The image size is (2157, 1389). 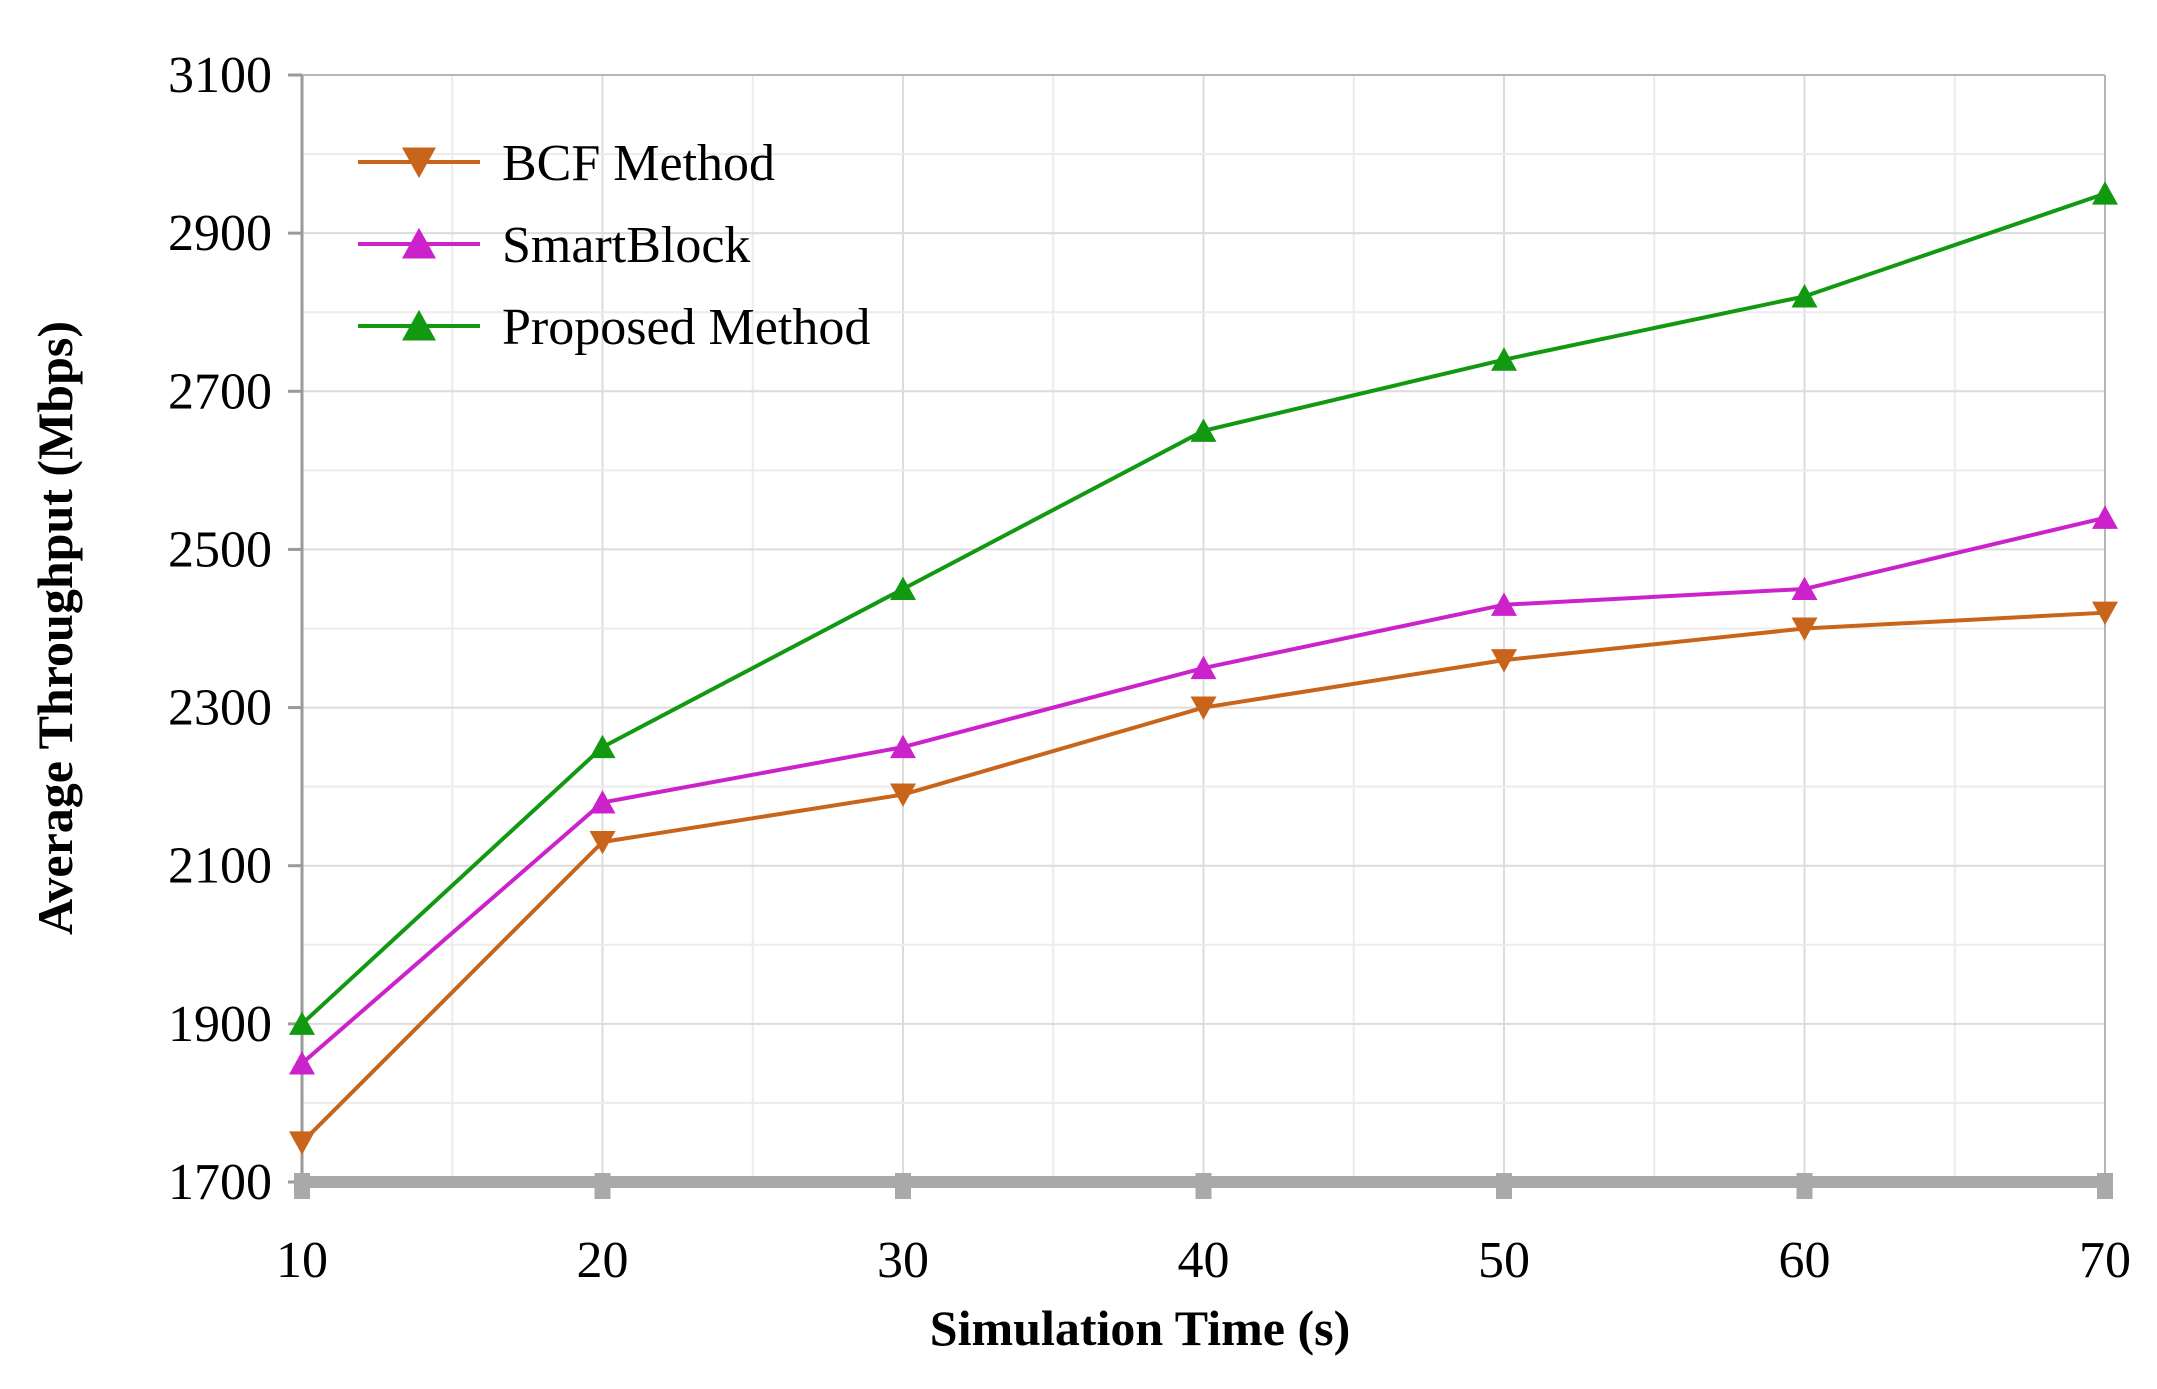 I want to click on y-axis-title: Average Throughput (Mbps), so click(x=55, y=628).